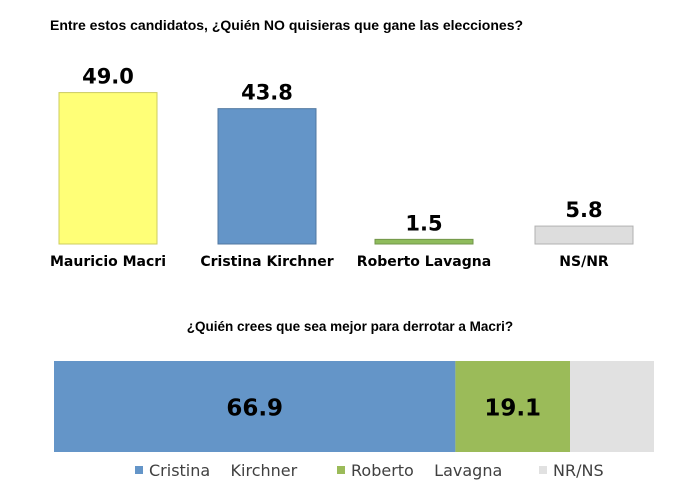 This screenshot has height=492, width=675. What do you see at coordinates (267, 93) in the screenshot?
I see `chart1-value-label: 43.8` at bounding box center [267, 93].